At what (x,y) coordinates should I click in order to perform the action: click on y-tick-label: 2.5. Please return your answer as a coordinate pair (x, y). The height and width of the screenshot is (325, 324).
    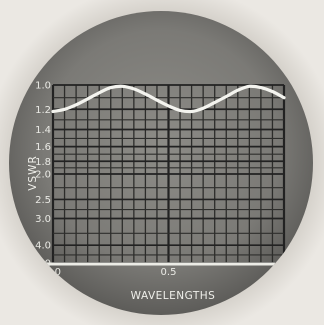
    Looking at the image, I should click on (43, 200).